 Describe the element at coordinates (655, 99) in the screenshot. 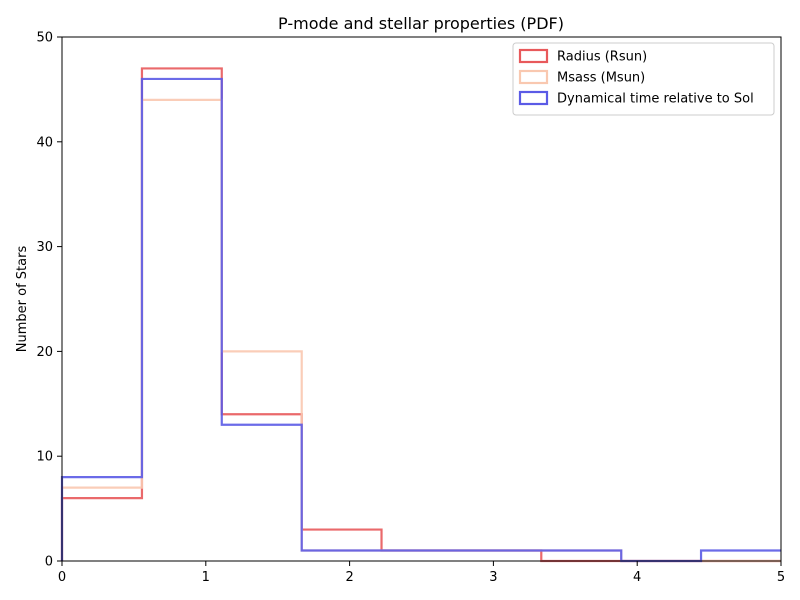

I see `legend-label-2: Dynamical time relative to Sol` at that location.